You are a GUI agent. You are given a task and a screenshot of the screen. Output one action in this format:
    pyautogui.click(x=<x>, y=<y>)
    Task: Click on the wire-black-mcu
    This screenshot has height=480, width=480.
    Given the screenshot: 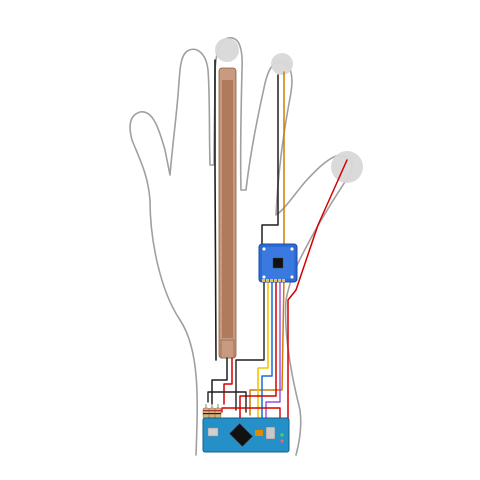 What is the action you would take?
    pyautogui.click(x=227, y=402)
    